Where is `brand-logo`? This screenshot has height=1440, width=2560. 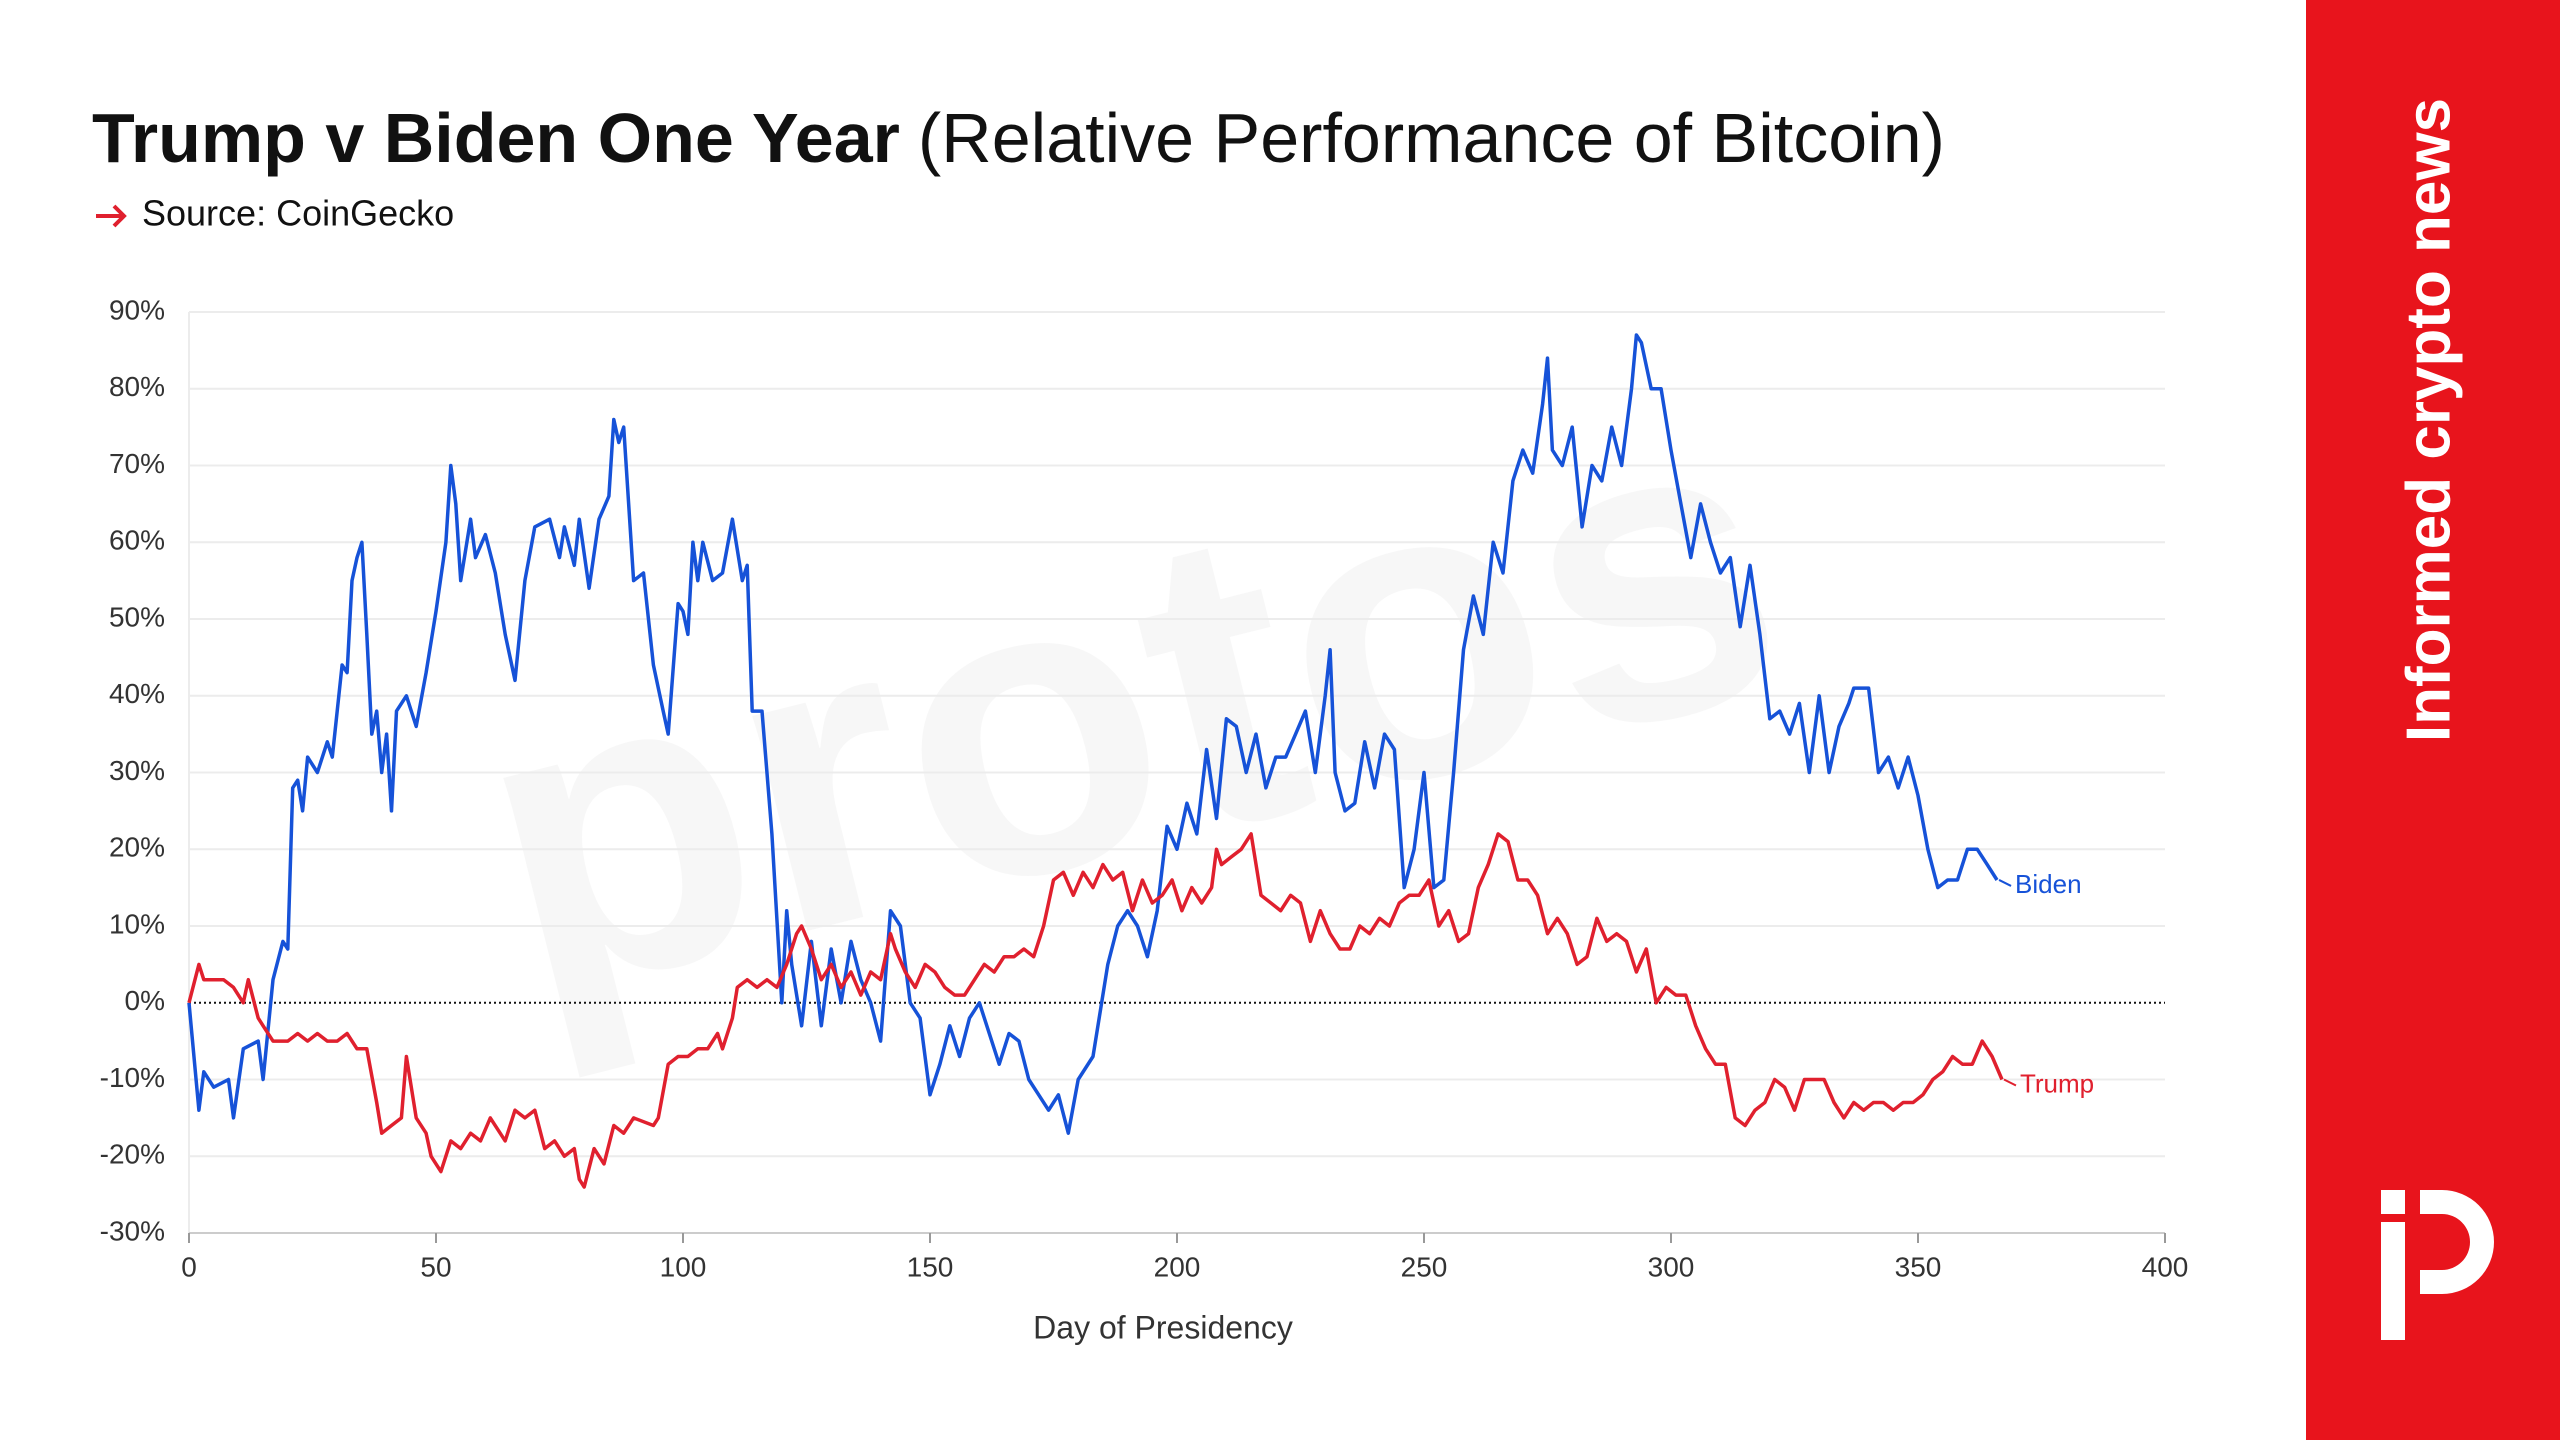
brand-logo is located at coordinates (2437, 1265).